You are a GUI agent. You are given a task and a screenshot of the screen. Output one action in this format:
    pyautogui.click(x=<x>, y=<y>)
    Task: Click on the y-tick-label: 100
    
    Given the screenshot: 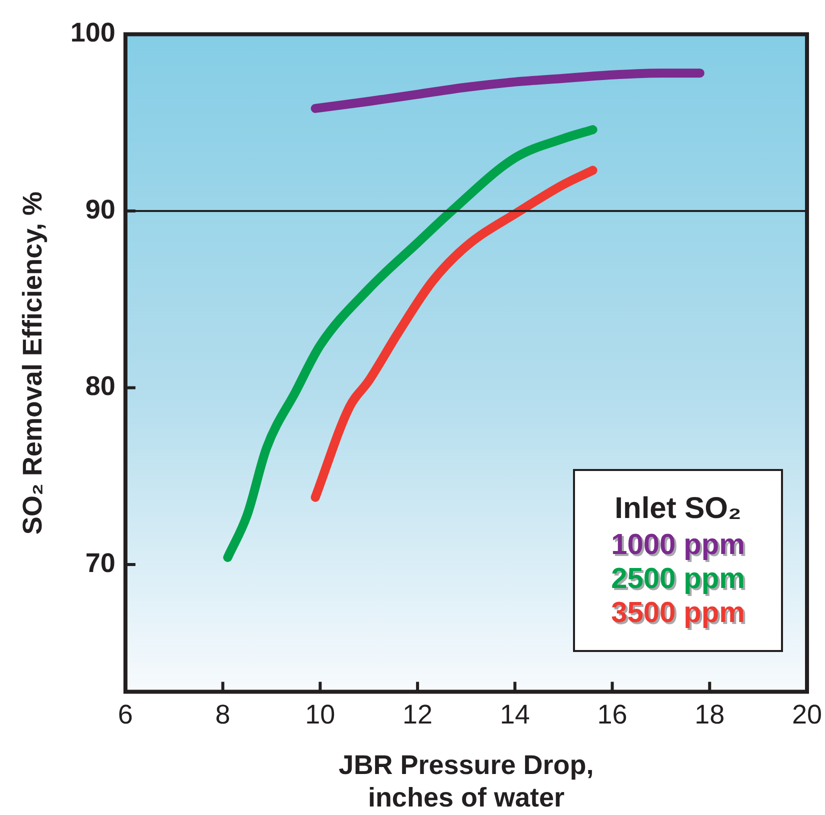 What is the action you would take?
    pyautogui.click(x=93, y=33)
    